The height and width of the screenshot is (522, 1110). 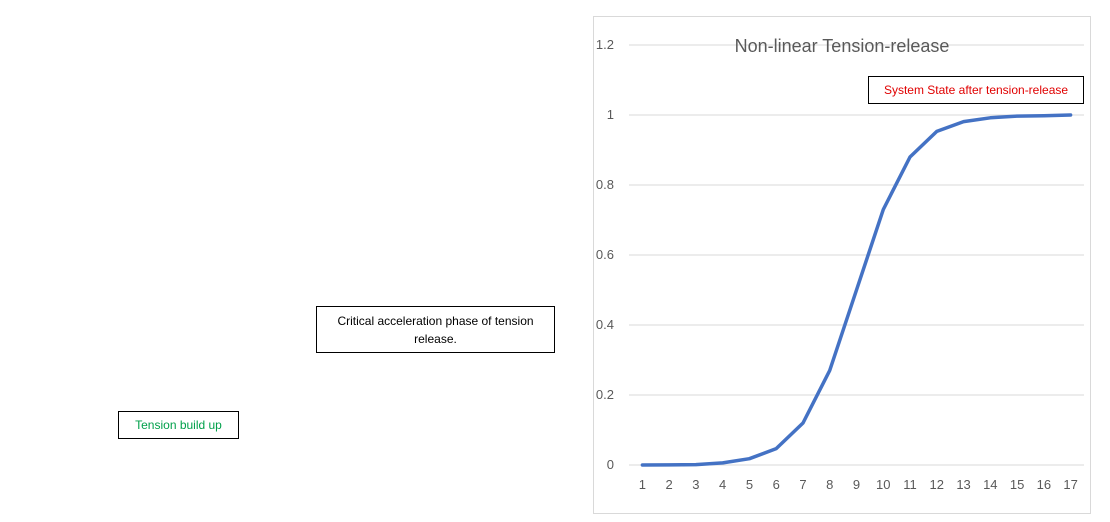 I want to click on x-tick-label: 2, so click(x=669, y=484).